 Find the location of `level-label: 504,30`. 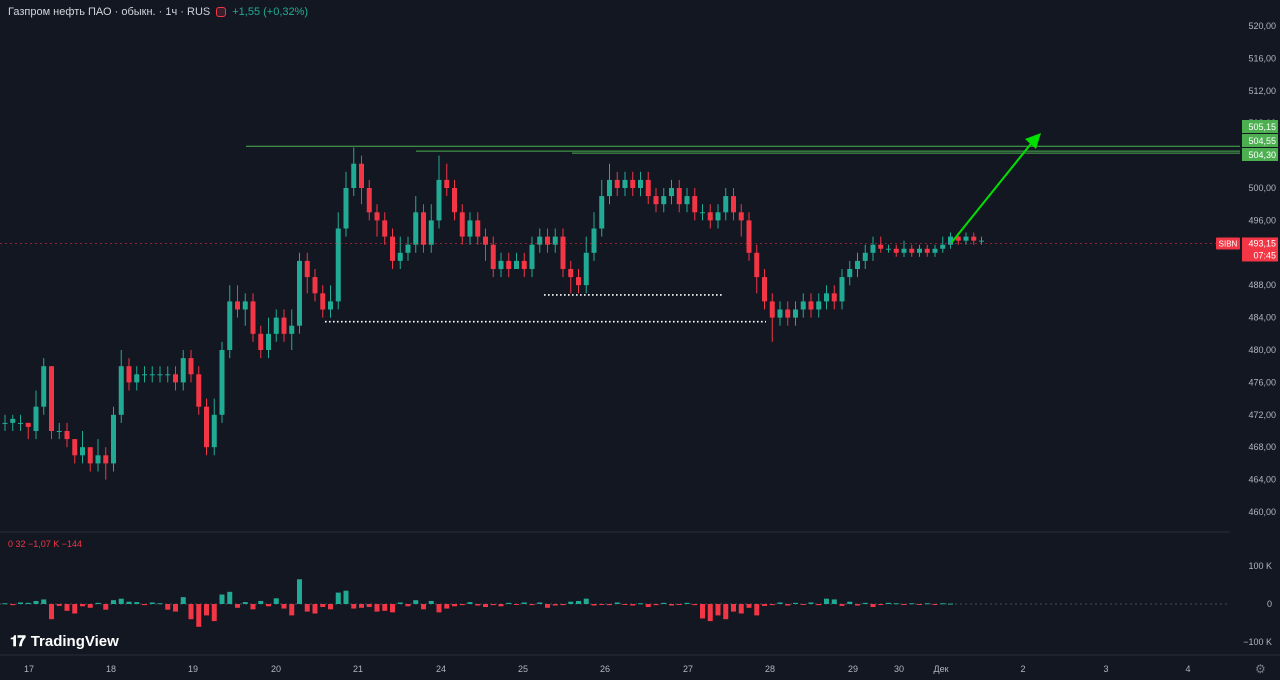

level-label: 504,30 is located at coordinates (1262, 155).